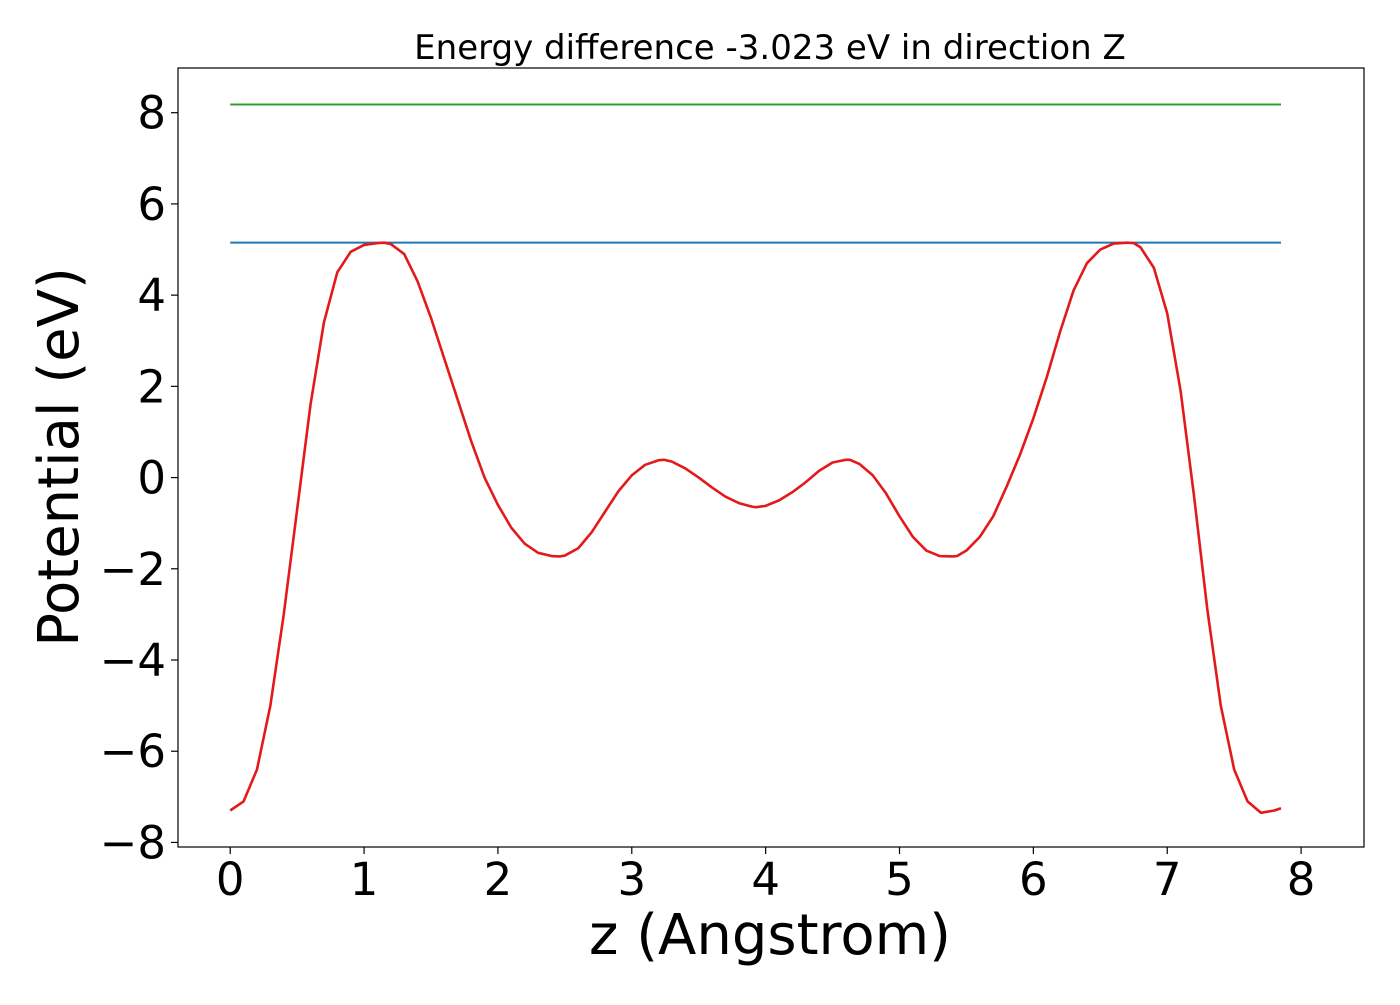 The height and width of the screenshot is (1005, 1400). I want to click on y-tick-label: 8, so click(151, 113).